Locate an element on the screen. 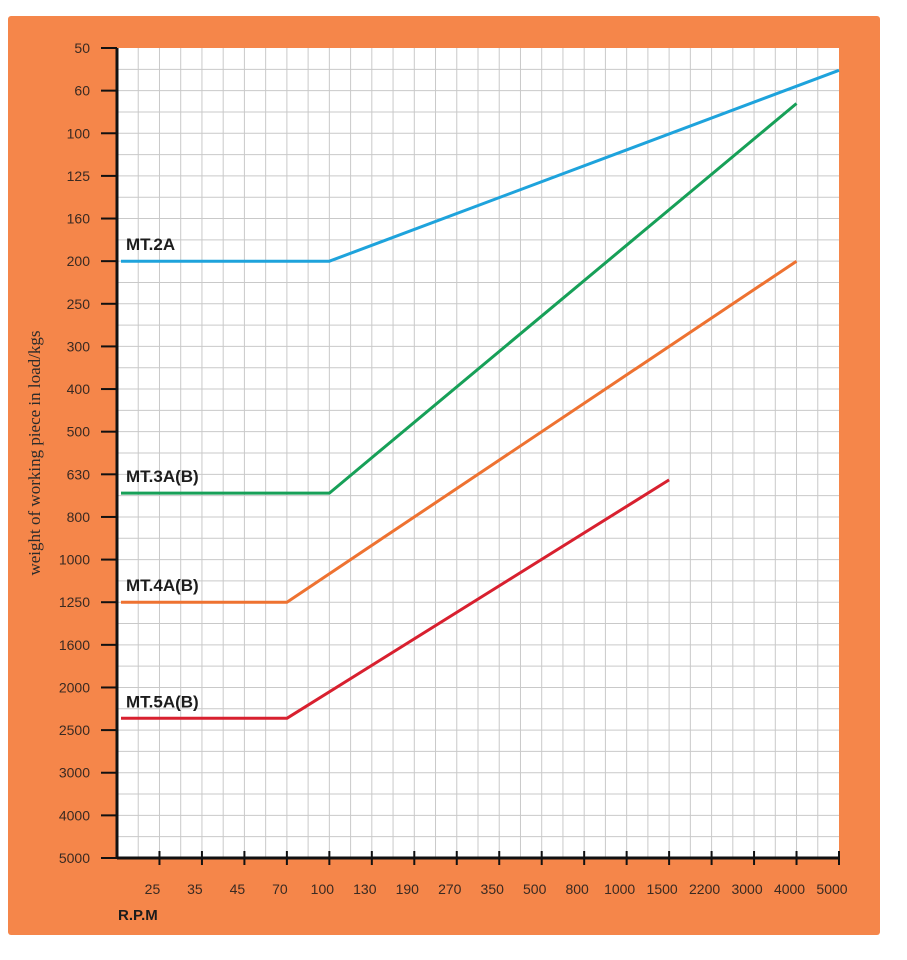  x-tick-label: 45 is located at coordinates (238, 889).